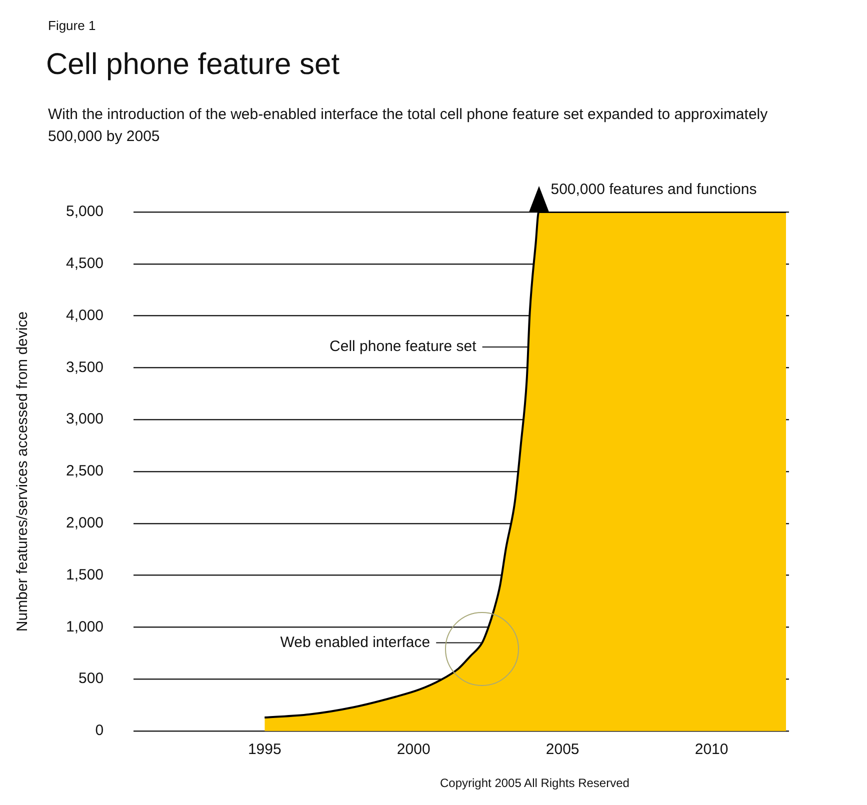 Image resolution: width=867 pixels, height=805 pixels. I want to click on annotation: Web enabled interface, so click(355, 642).